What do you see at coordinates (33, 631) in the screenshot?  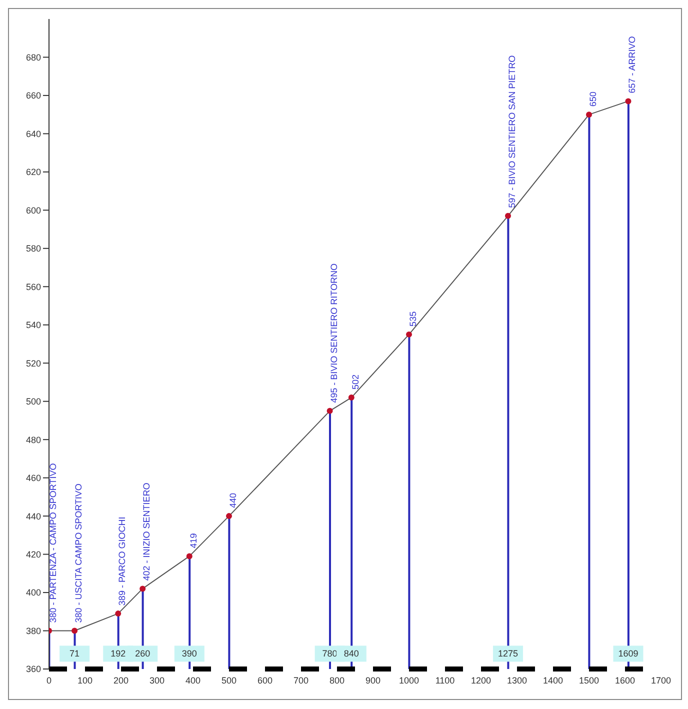 I see `y-tick-label: 380` at bounding box center [33, 631].